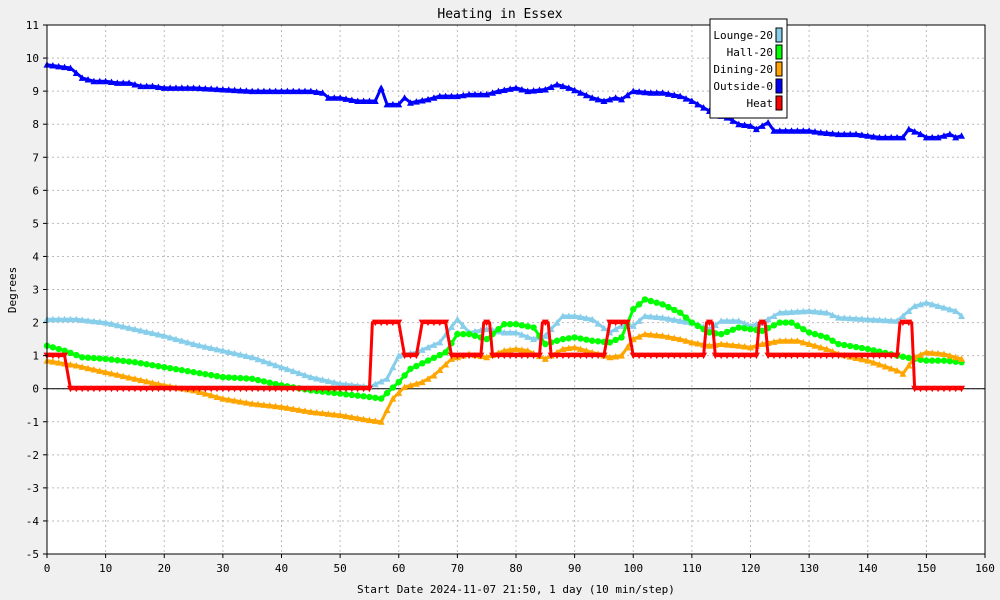 The image size is (1000, 600). What do you see at coordinates (748, 68) in the screenshot?
I see `legend-box` at bounding box center [748, 68].